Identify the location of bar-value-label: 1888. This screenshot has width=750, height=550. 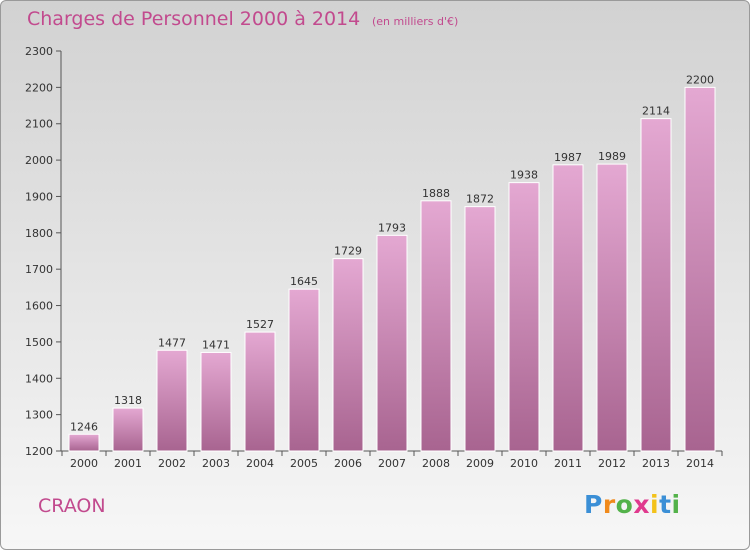
(436, 193).